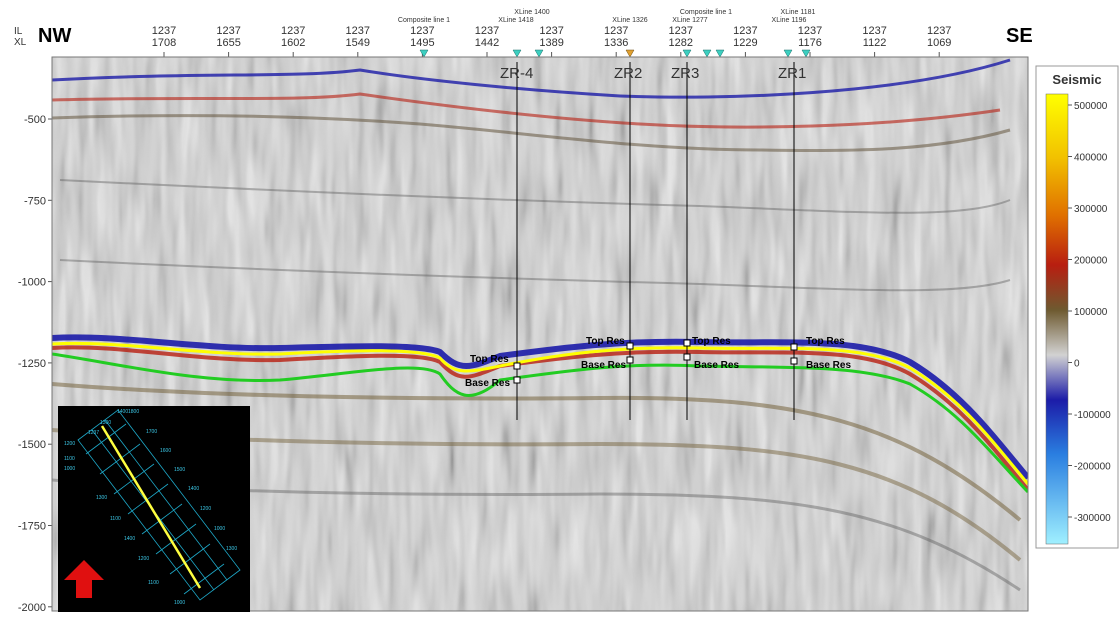 The image size is (1120, 618). What do you see at coordinates (798, 12) in the screenshot?
I see `line-tag: XLine 1181` at bounding box center [798, 12].